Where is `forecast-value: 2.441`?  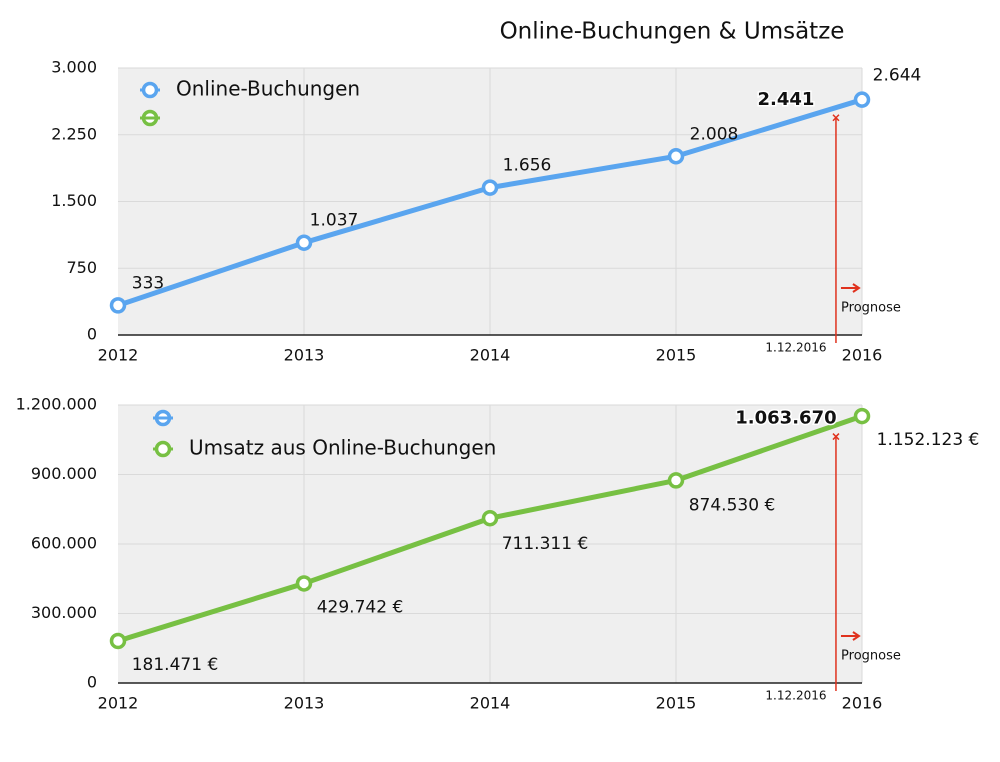 forecast-value: 2.441 is located at coordinates (785, 99).